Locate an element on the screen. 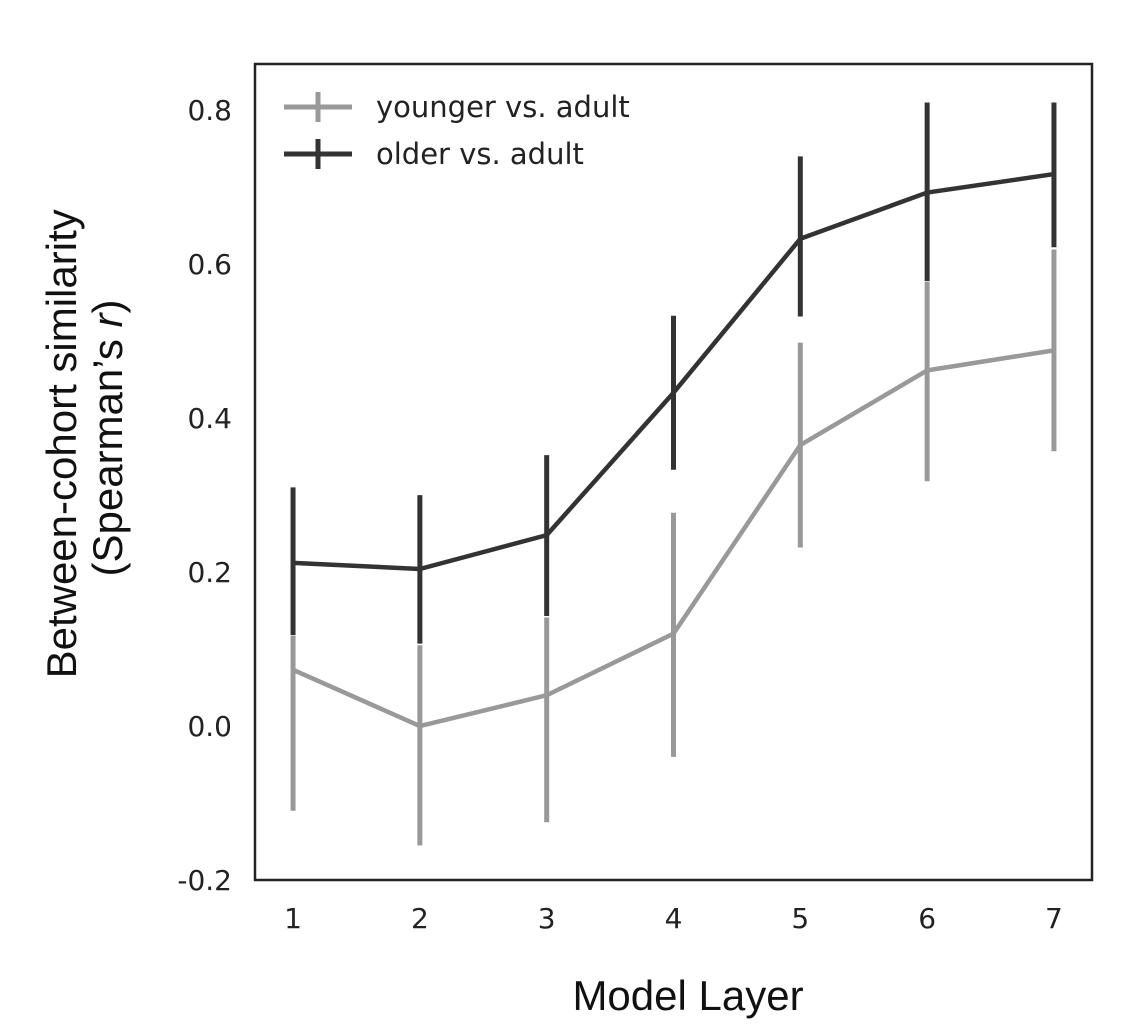  y-tick-label: 0.8 is located at coordinates (209, 110).